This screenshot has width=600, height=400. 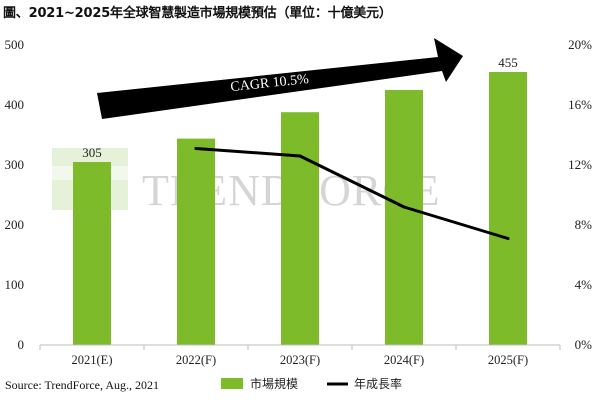 I want to click on line-point-2025(F), so click(x=508, y=238).